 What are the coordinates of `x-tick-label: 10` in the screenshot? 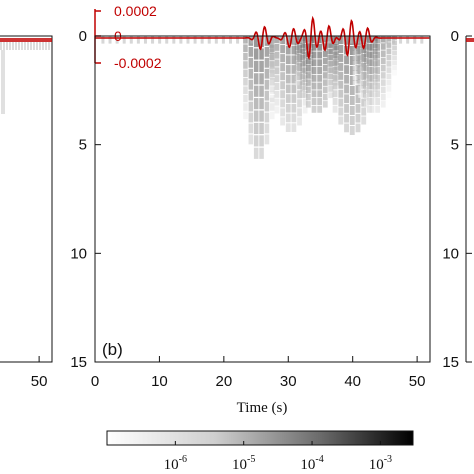 It's located at (159, 381).